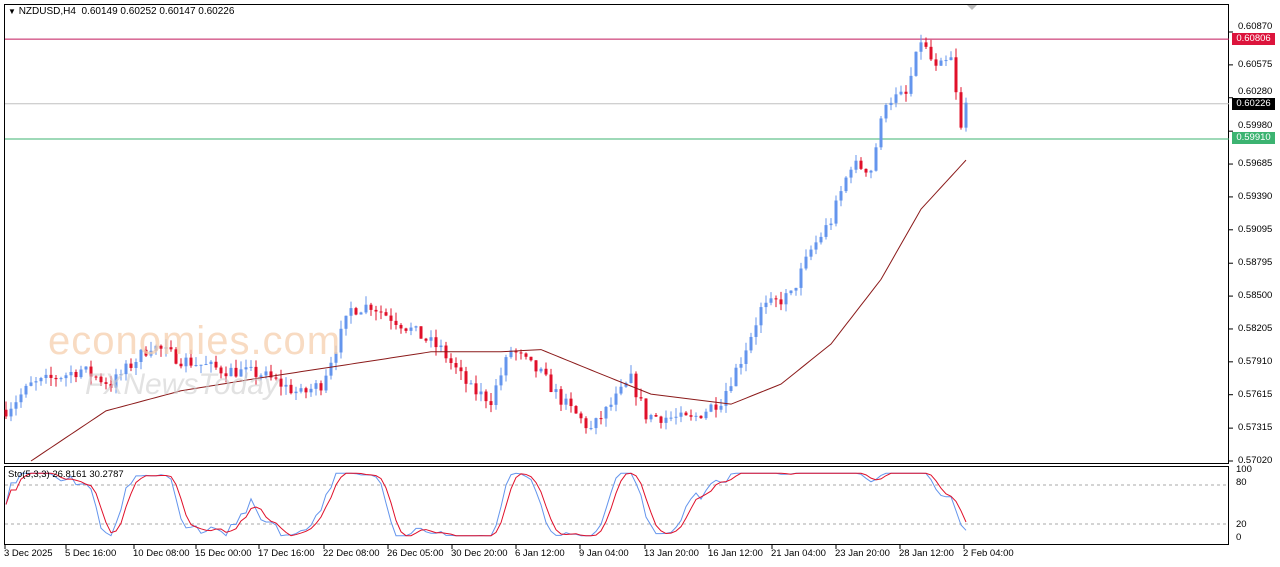  I want to click on stoch-level-100: 100, so click(1244, 469).